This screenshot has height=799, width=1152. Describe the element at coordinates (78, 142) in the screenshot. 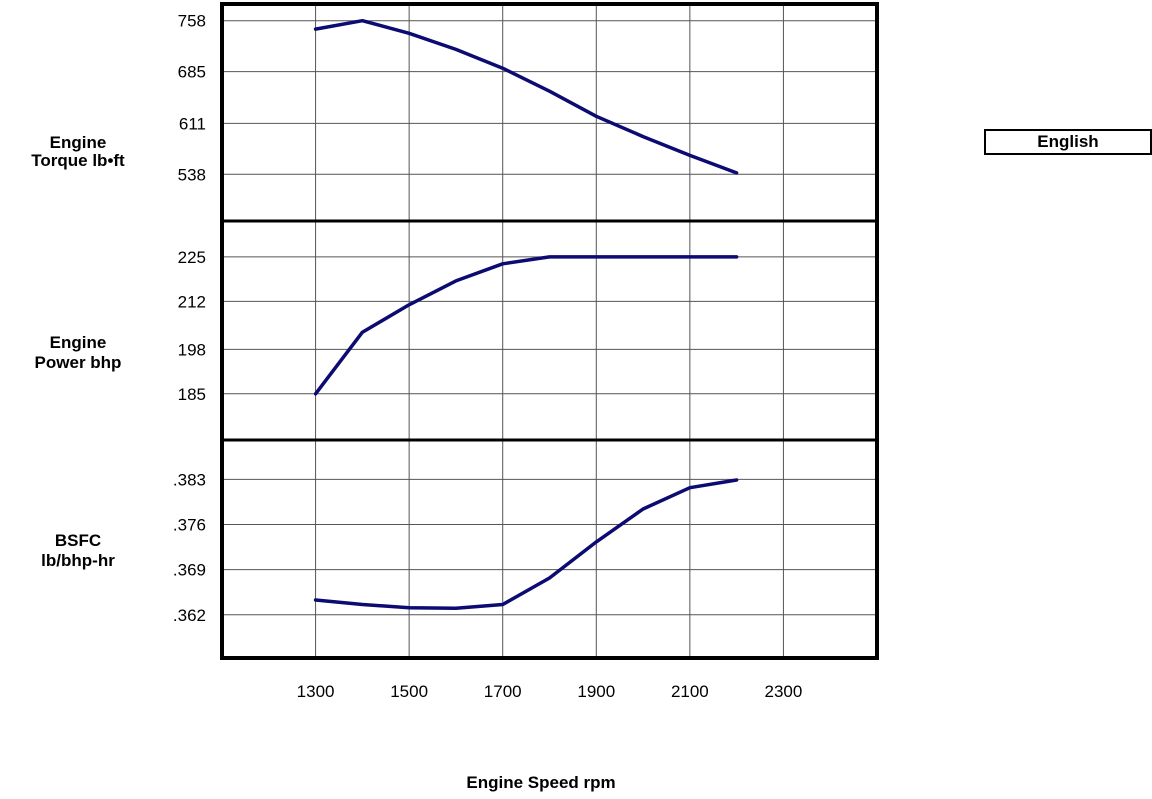

I see `panel-0-y-axis-label-line-0: Engine` at that location.